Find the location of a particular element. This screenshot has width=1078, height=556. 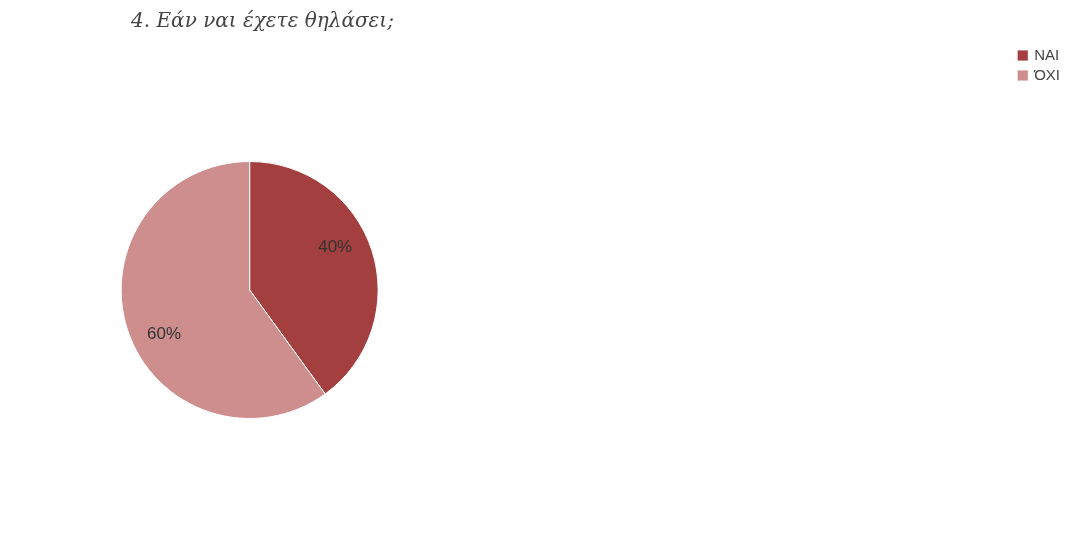

data-label: 60% is located at coordinates (164, 334).